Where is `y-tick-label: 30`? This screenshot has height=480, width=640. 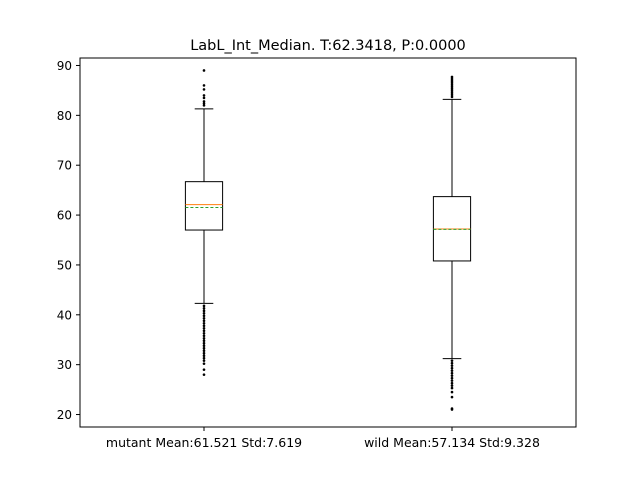
y-tick-label: 30 is located at coordinates (64, 365).